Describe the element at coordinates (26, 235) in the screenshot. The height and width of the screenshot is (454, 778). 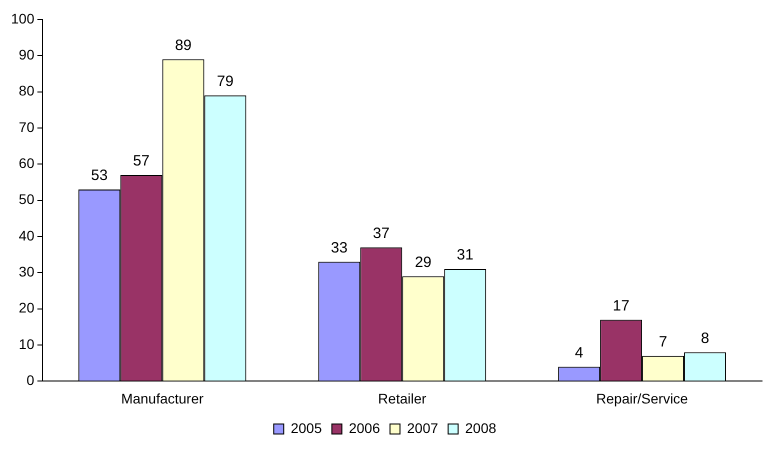
I see `y-tick-label: 40` at that location.